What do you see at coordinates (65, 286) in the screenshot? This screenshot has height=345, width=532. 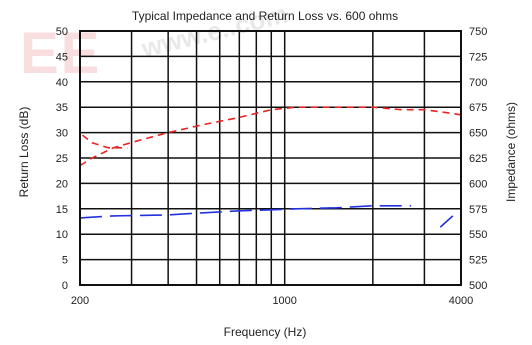 I see `y-tick-label: 0` at bounding box center [65, 286].